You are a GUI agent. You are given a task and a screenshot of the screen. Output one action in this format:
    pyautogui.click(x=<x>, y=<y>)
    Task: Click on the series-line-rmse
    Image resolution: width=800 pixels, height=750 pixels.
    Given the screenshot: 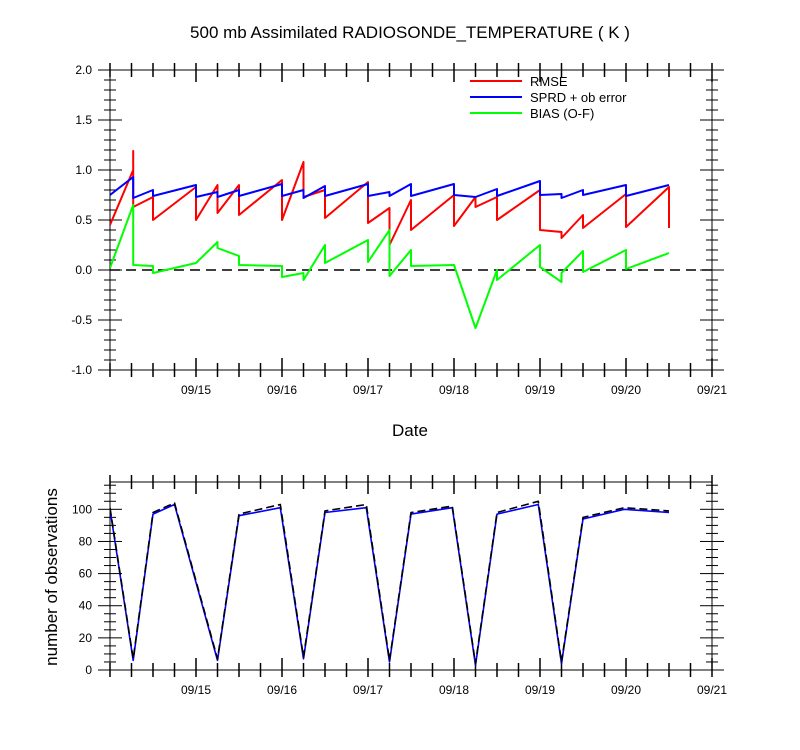 What is the action you would take?
    pyautogui.click(x=390, y=198)
    